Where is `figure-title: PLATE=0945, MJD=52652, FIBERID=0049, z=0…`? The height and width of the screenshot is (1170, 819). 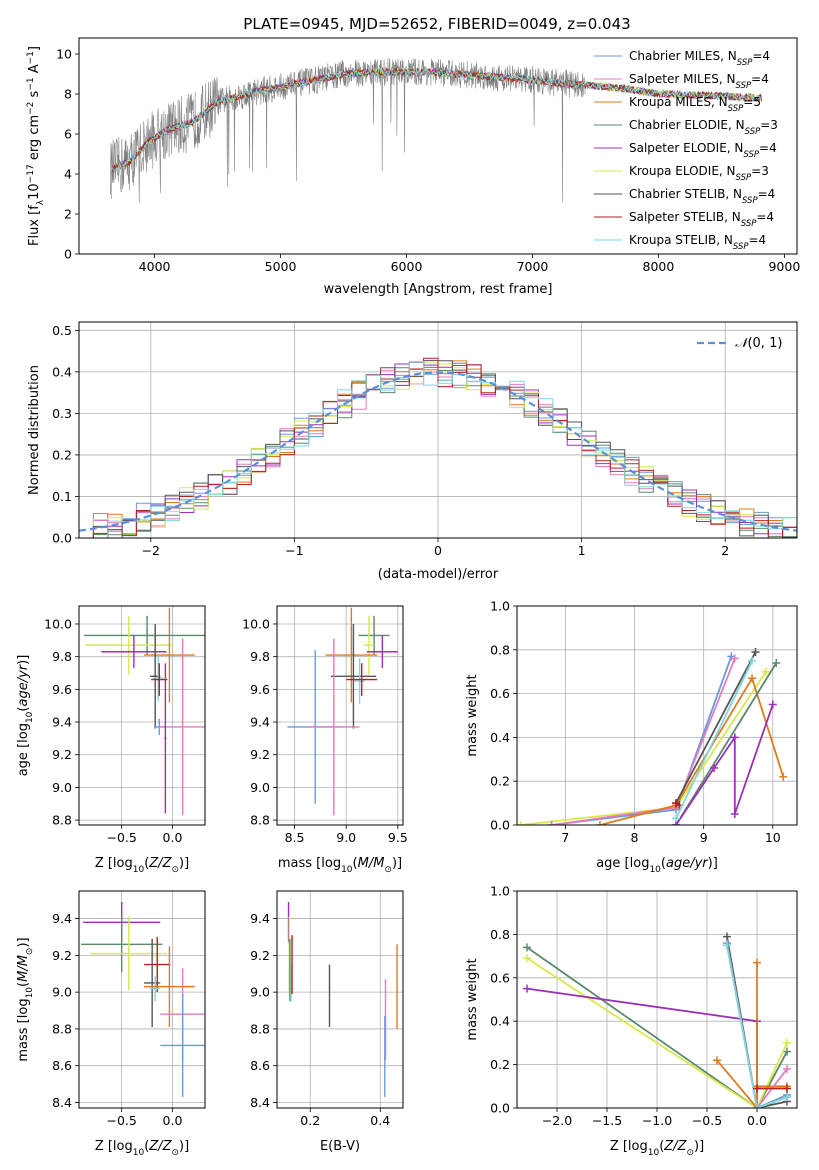 figure-title: PLATE=0945, MJD=52652, FIBERID=0049, z=0… is located at coordinates (436, 24).